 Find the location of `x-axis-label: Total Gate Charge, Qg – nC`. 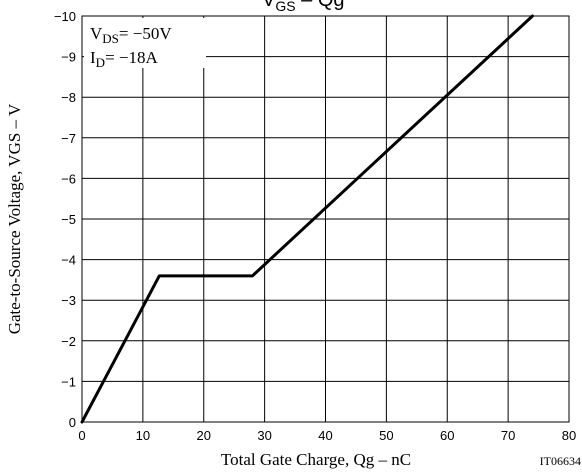

x-axis-label: Total Gate Charge, Qg – nC is located at coordinates (316, 459).